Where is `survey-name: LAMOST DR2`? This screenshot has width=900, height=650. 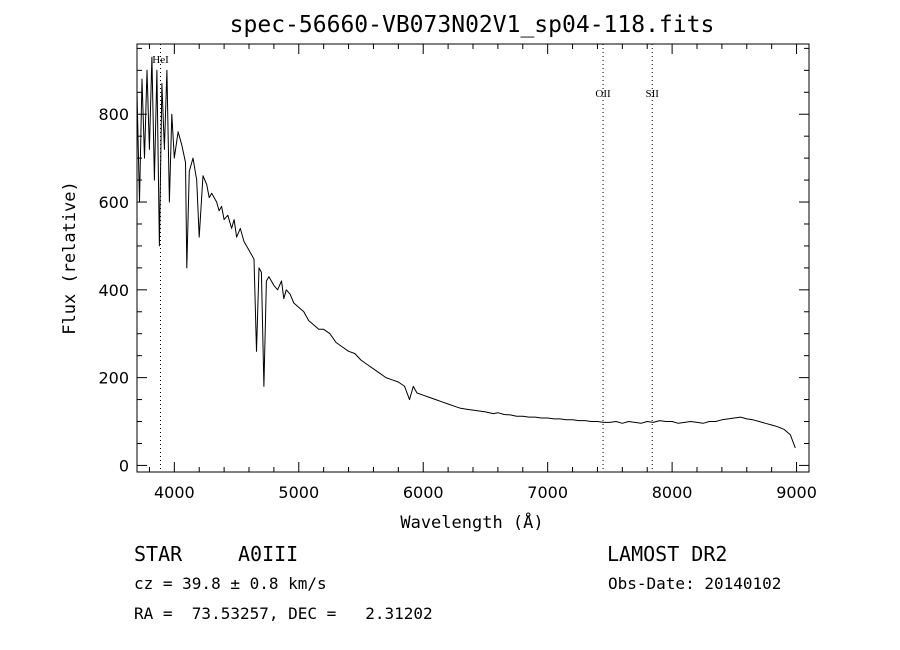
survey-name: LAMOST DR2 is located at coordinates (667, 554).